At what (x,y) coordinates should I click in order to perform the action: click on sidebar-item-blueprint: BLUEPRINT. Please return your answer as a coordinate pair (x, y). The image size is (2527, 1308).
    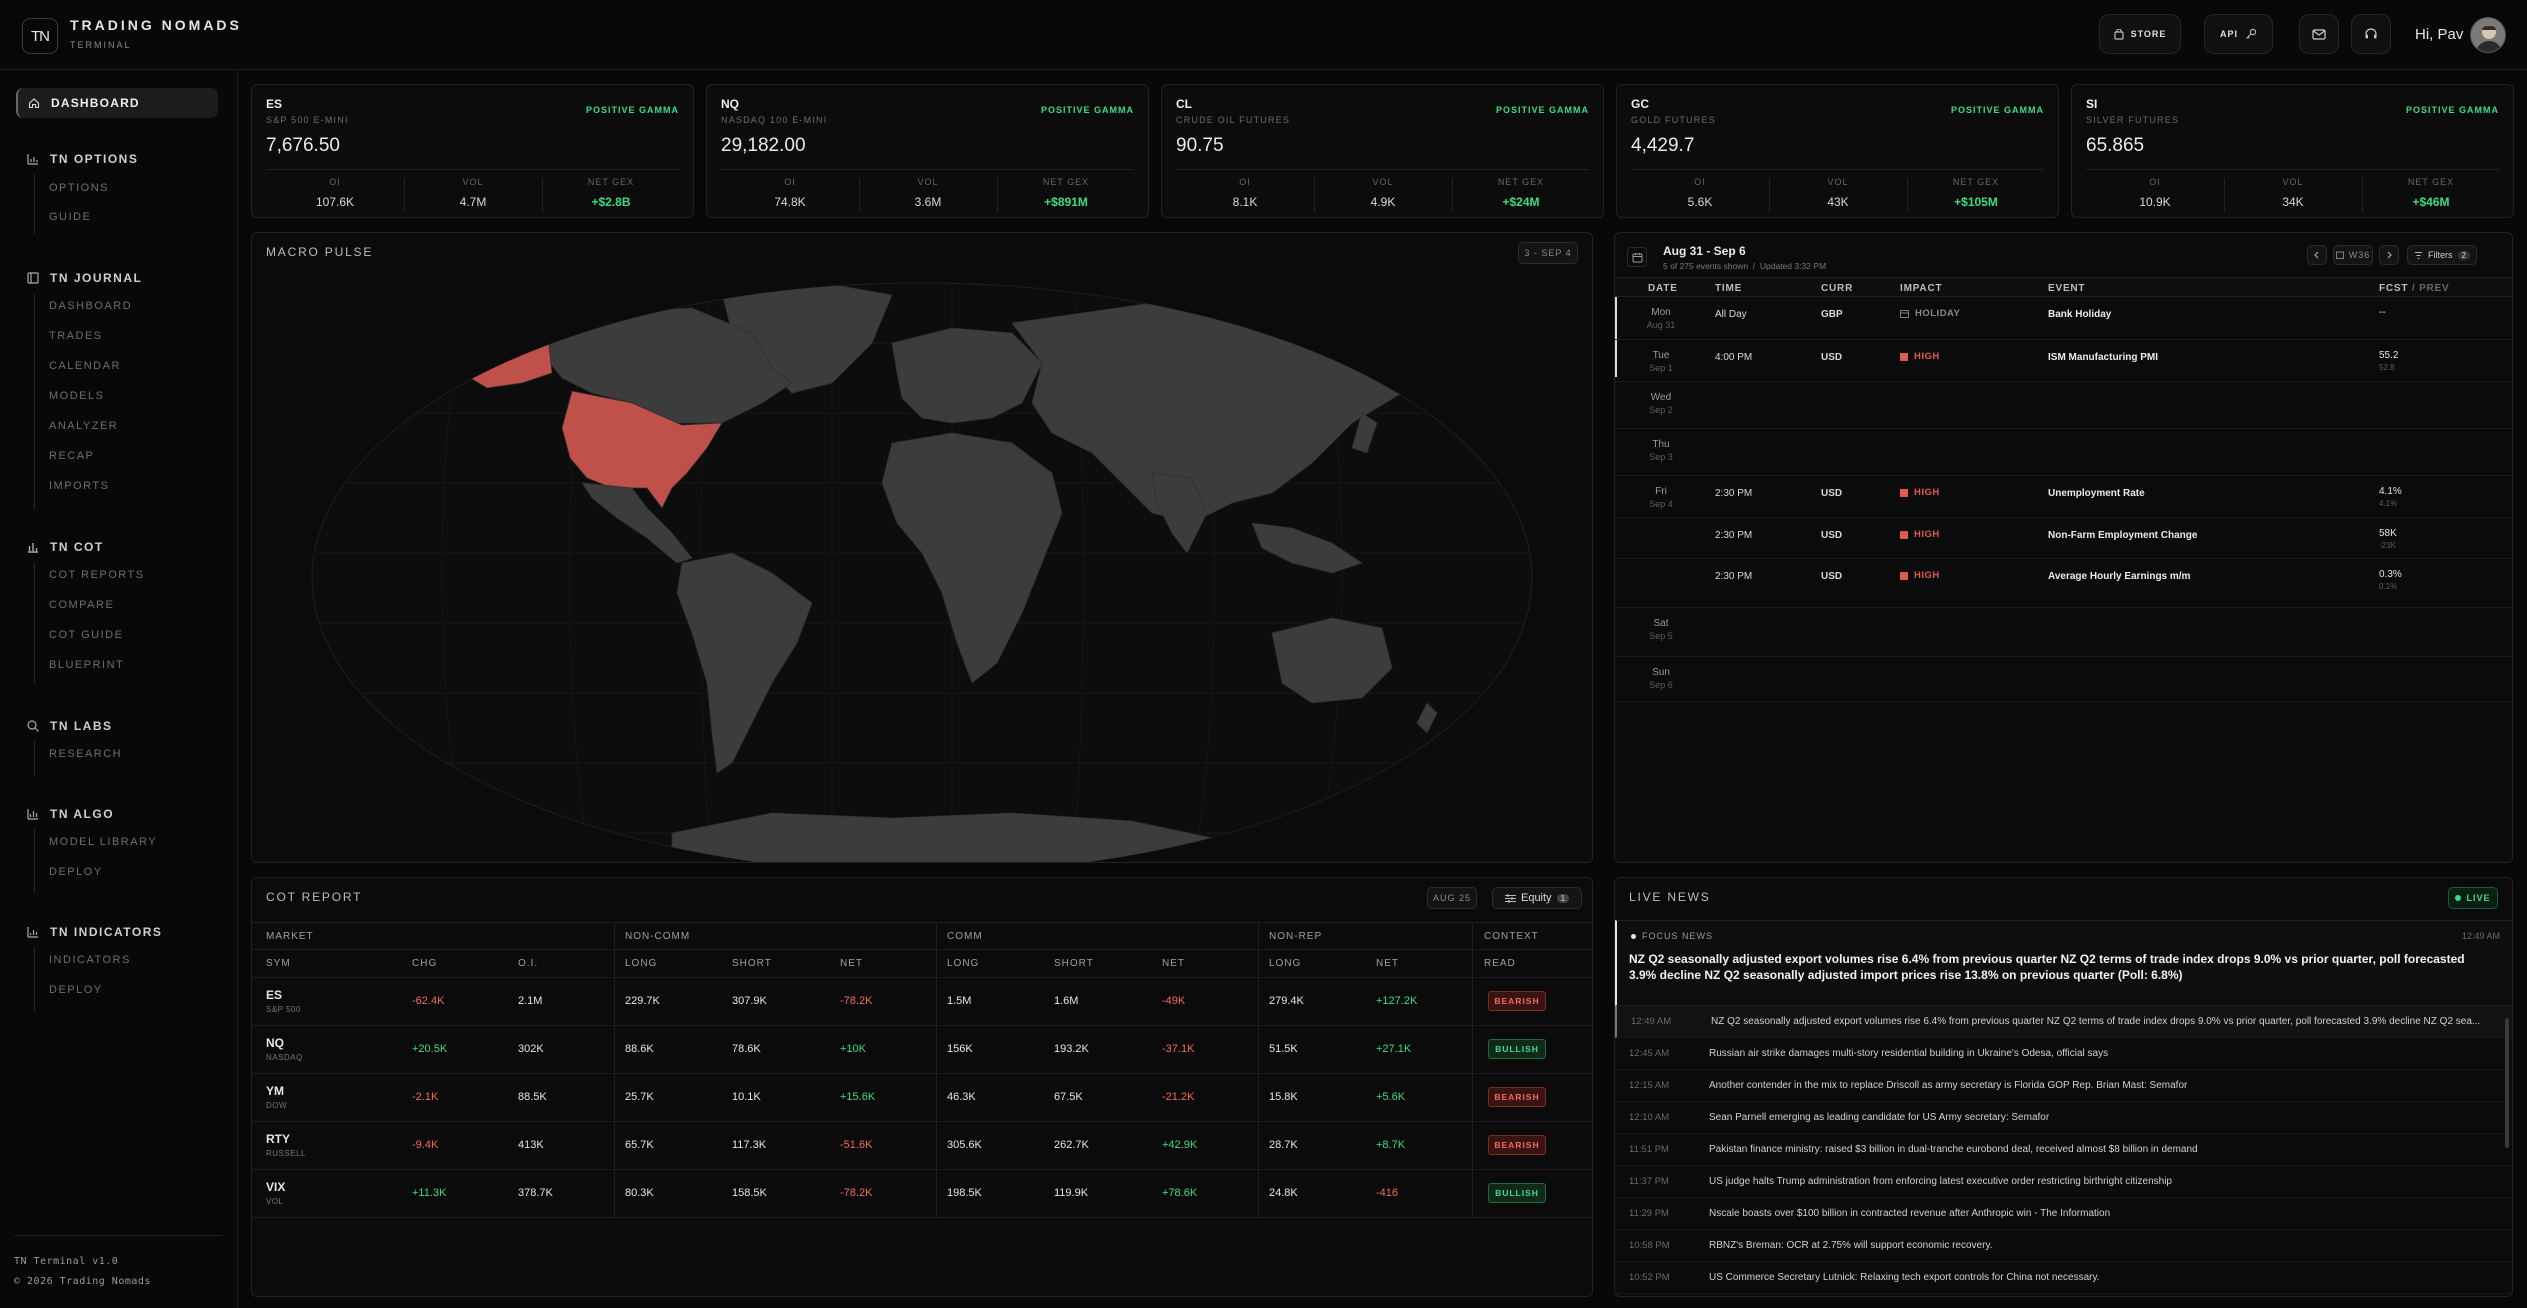
    Looking at the image, I should click on (87, 665).